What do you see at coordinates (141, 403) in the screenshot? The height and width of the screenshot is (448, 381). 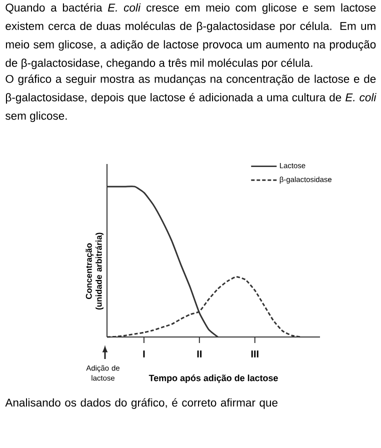 I see `text: Analisando os dados do gráfico, é correto afirmar que` at bounding box center [141, 403].